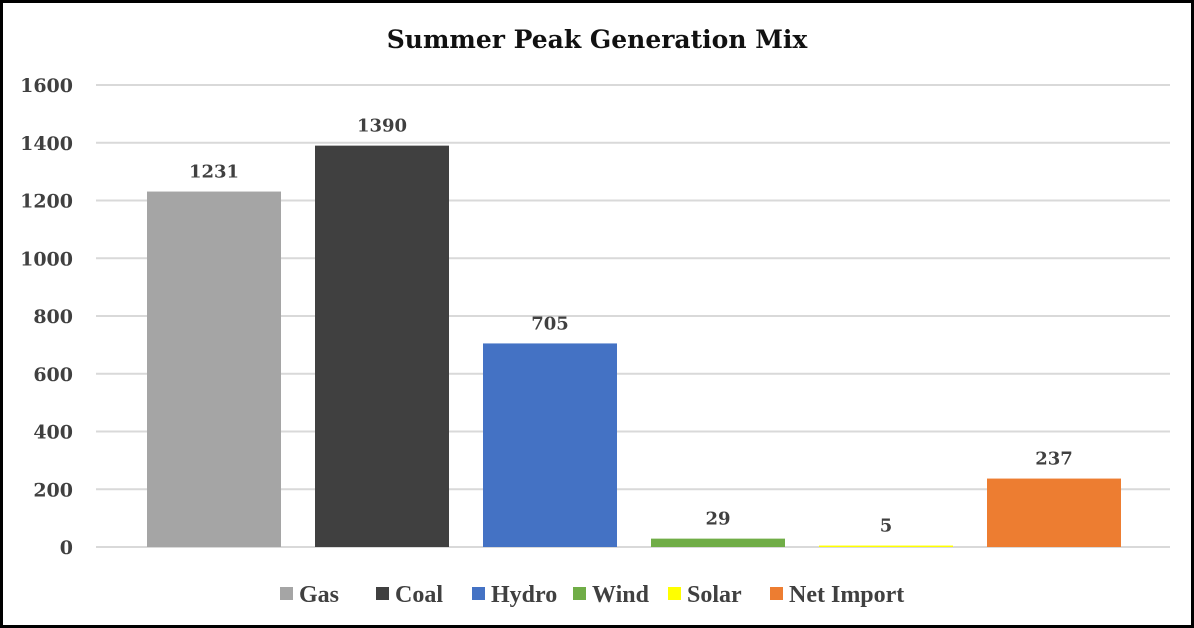  Describe the element at coordinates (718, 542) in the screenshot. I see `bar-wind` at that location.